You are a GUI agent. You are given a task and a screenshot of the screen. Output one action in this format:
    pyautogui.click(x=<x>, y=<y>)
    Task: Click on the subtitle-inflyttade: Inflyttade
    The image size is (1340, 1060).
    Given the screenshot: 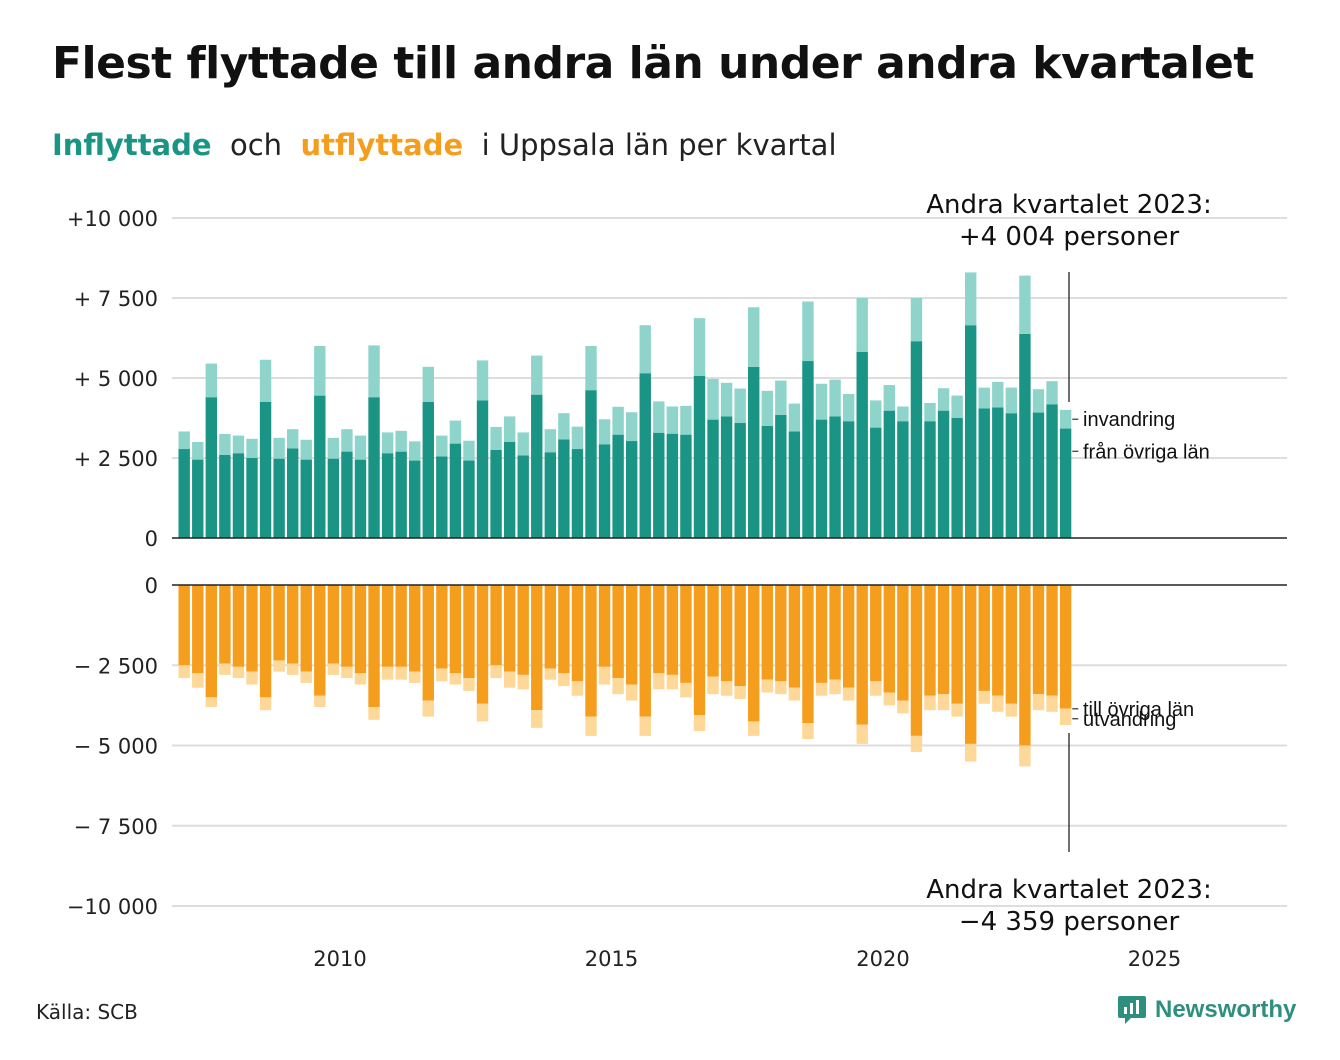 What is the action you would take?
    pyautogui.click(x=132, y=145)
    